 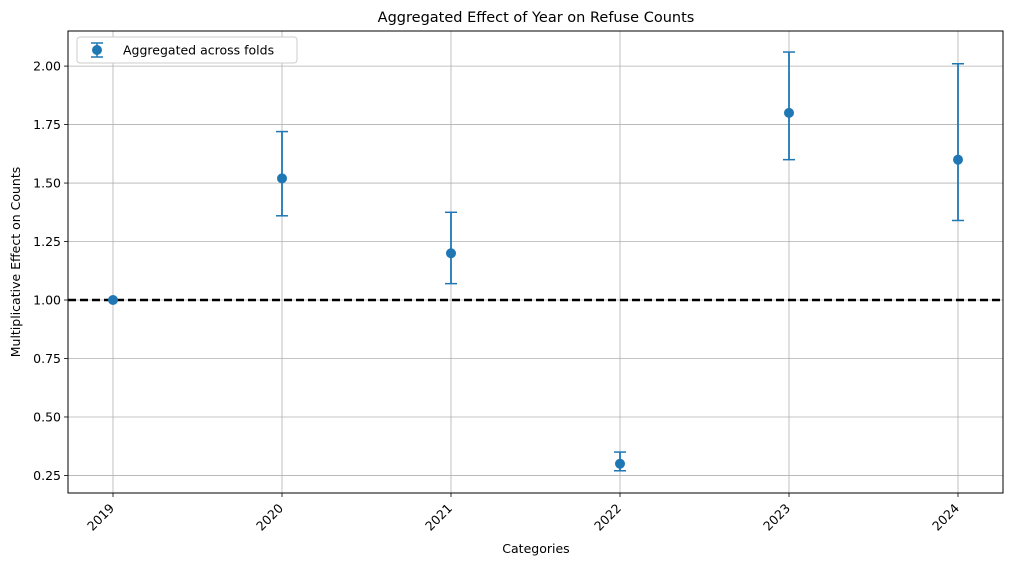 I want to click on legend-box, so click(x=187, y=50).